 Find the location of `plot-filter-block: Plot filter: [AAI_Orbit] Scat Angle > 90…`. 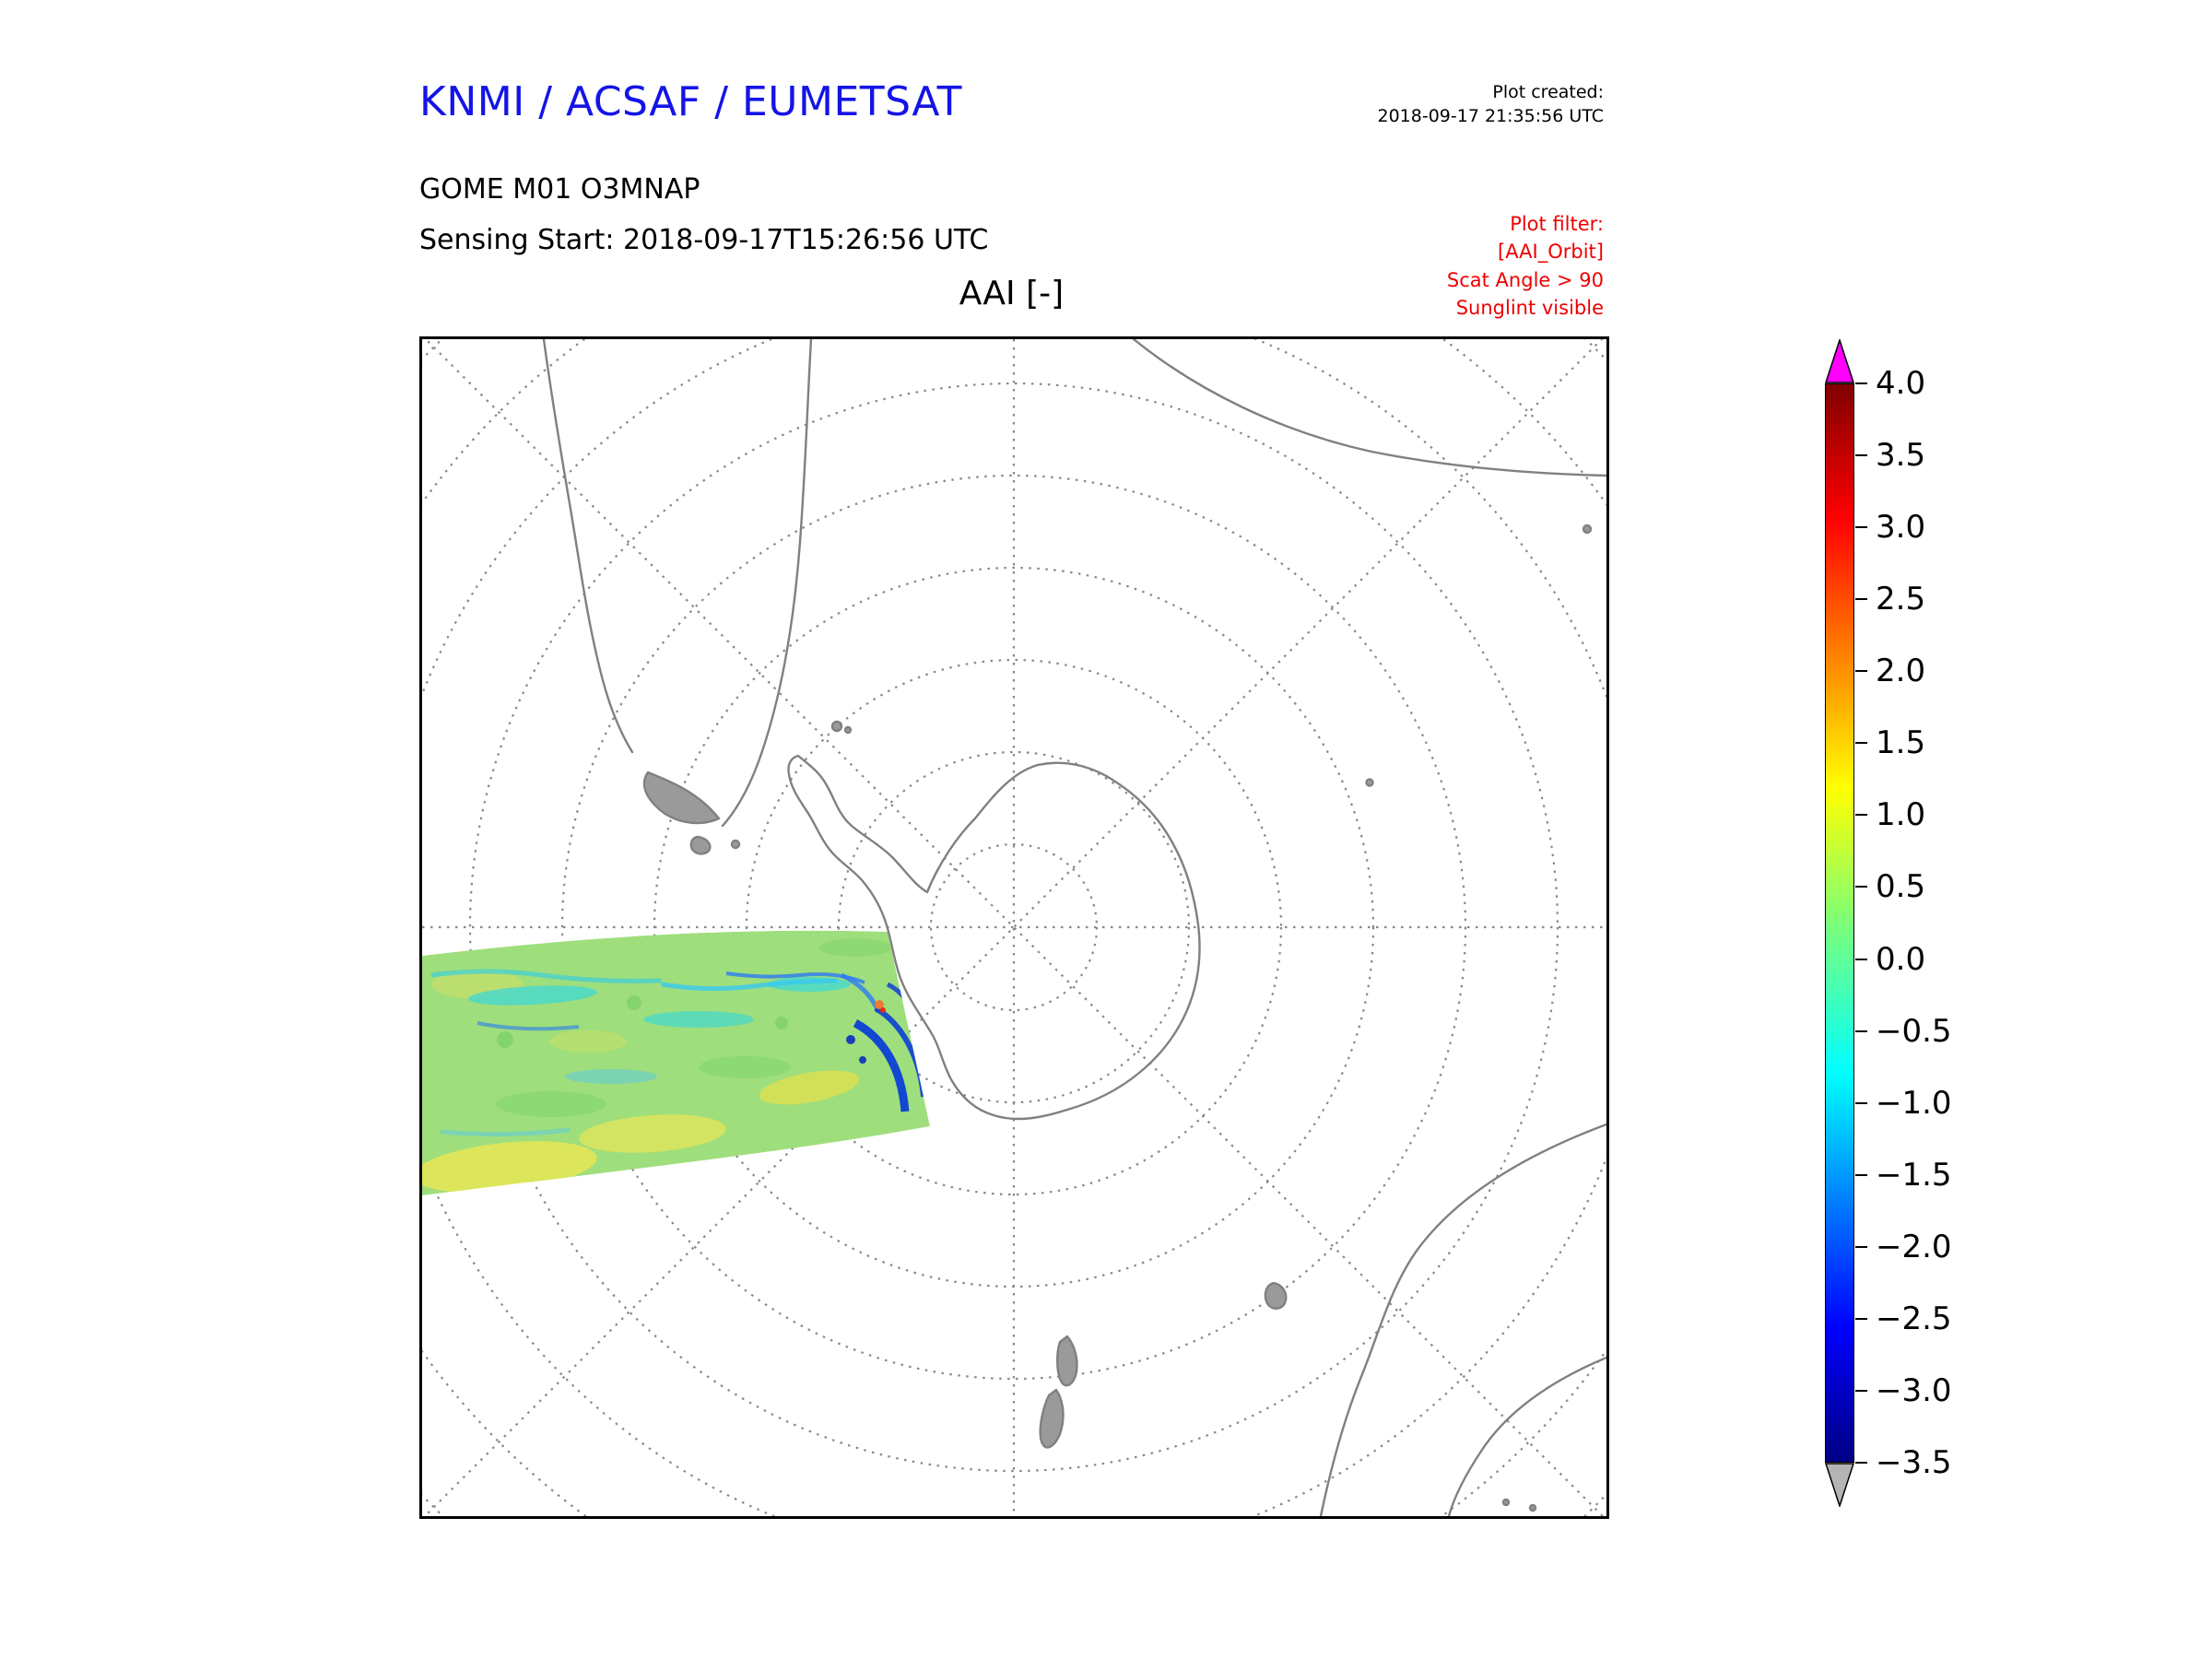

plot-filter-block: Plot filter: [AAI_Orbit] Scat Angle > 90… is located at coordinates (1401, 266).